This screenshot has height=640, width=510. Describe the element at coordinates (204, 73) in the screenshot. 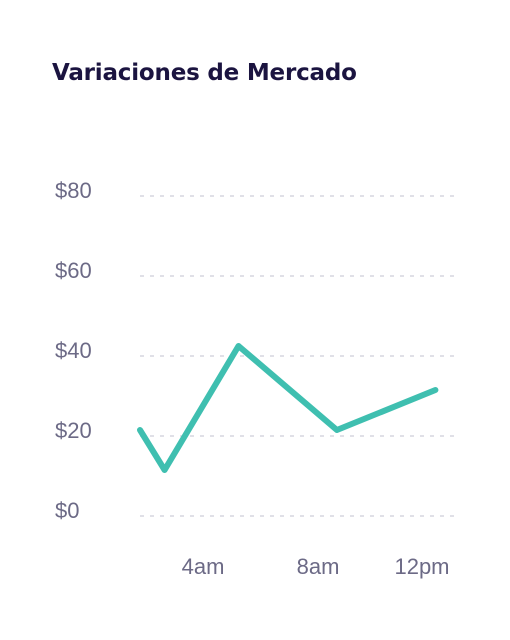

I see `chart-title: Variaciones de Mercado` at that location.